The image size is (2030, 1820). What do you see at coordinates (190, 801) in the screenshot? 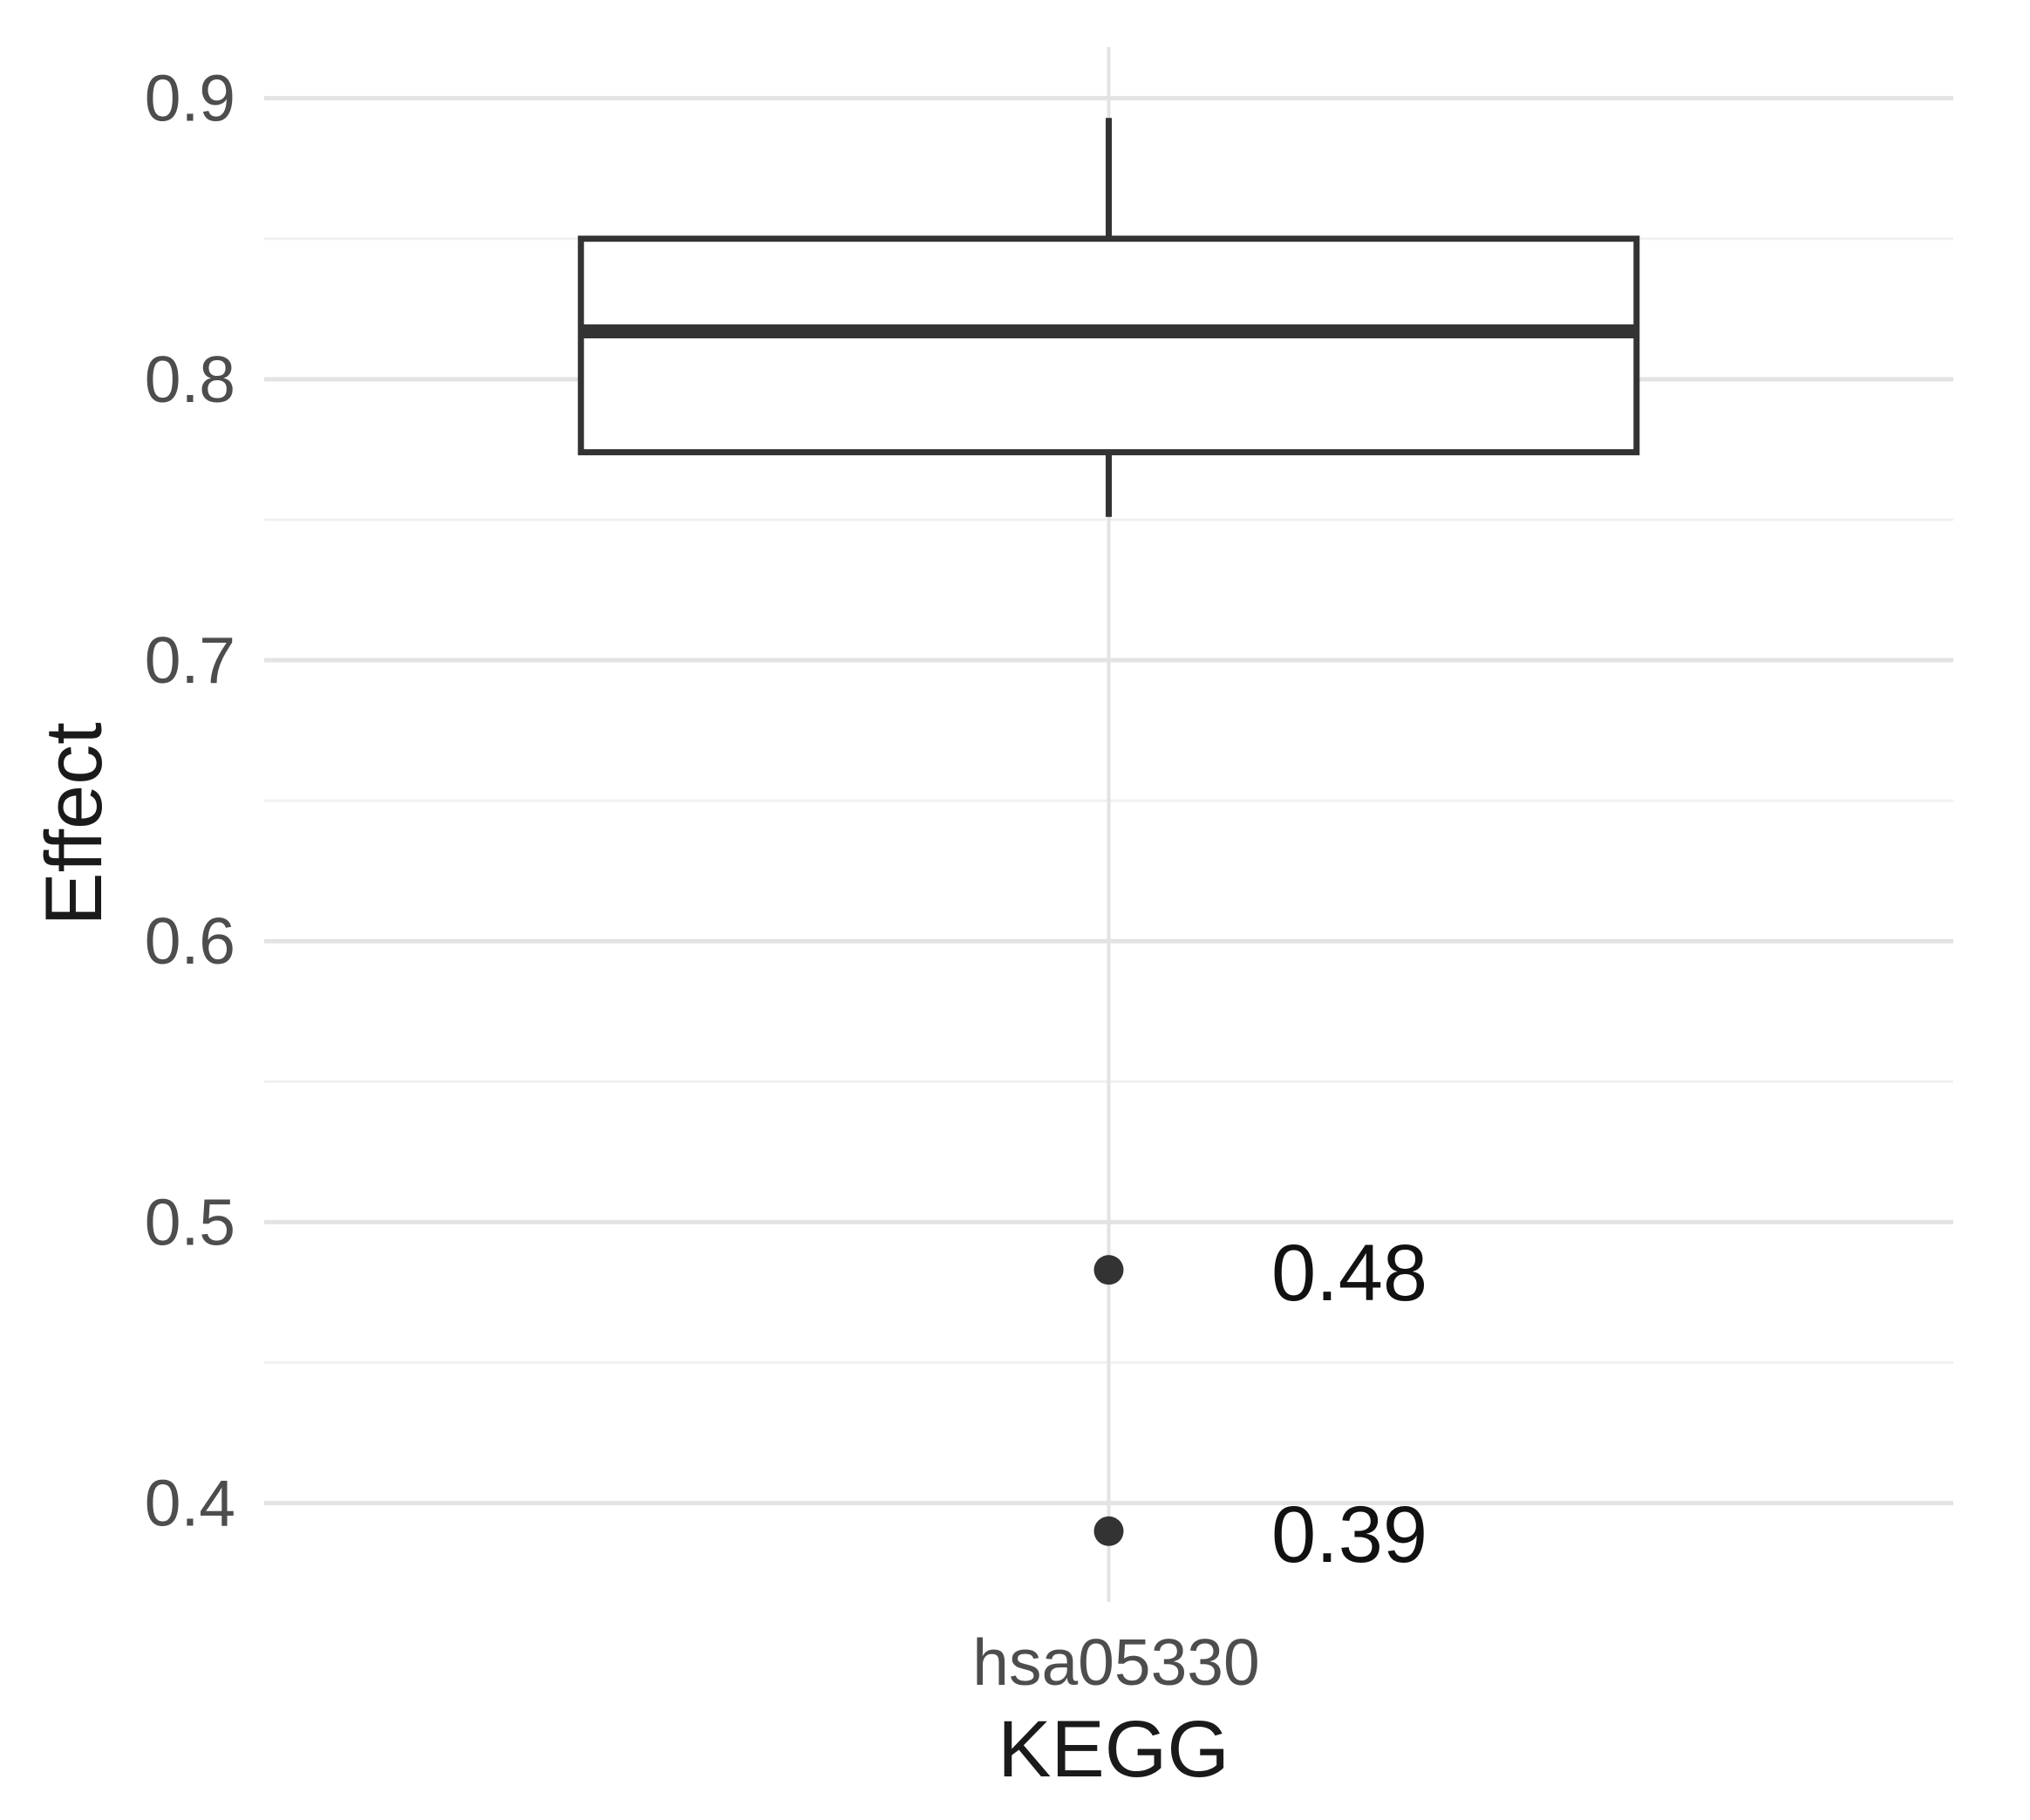
I see `y-tick-labels: 0.4 0.5 0.6 0.7 0.8 0.9` at bounding box center [190, 801].